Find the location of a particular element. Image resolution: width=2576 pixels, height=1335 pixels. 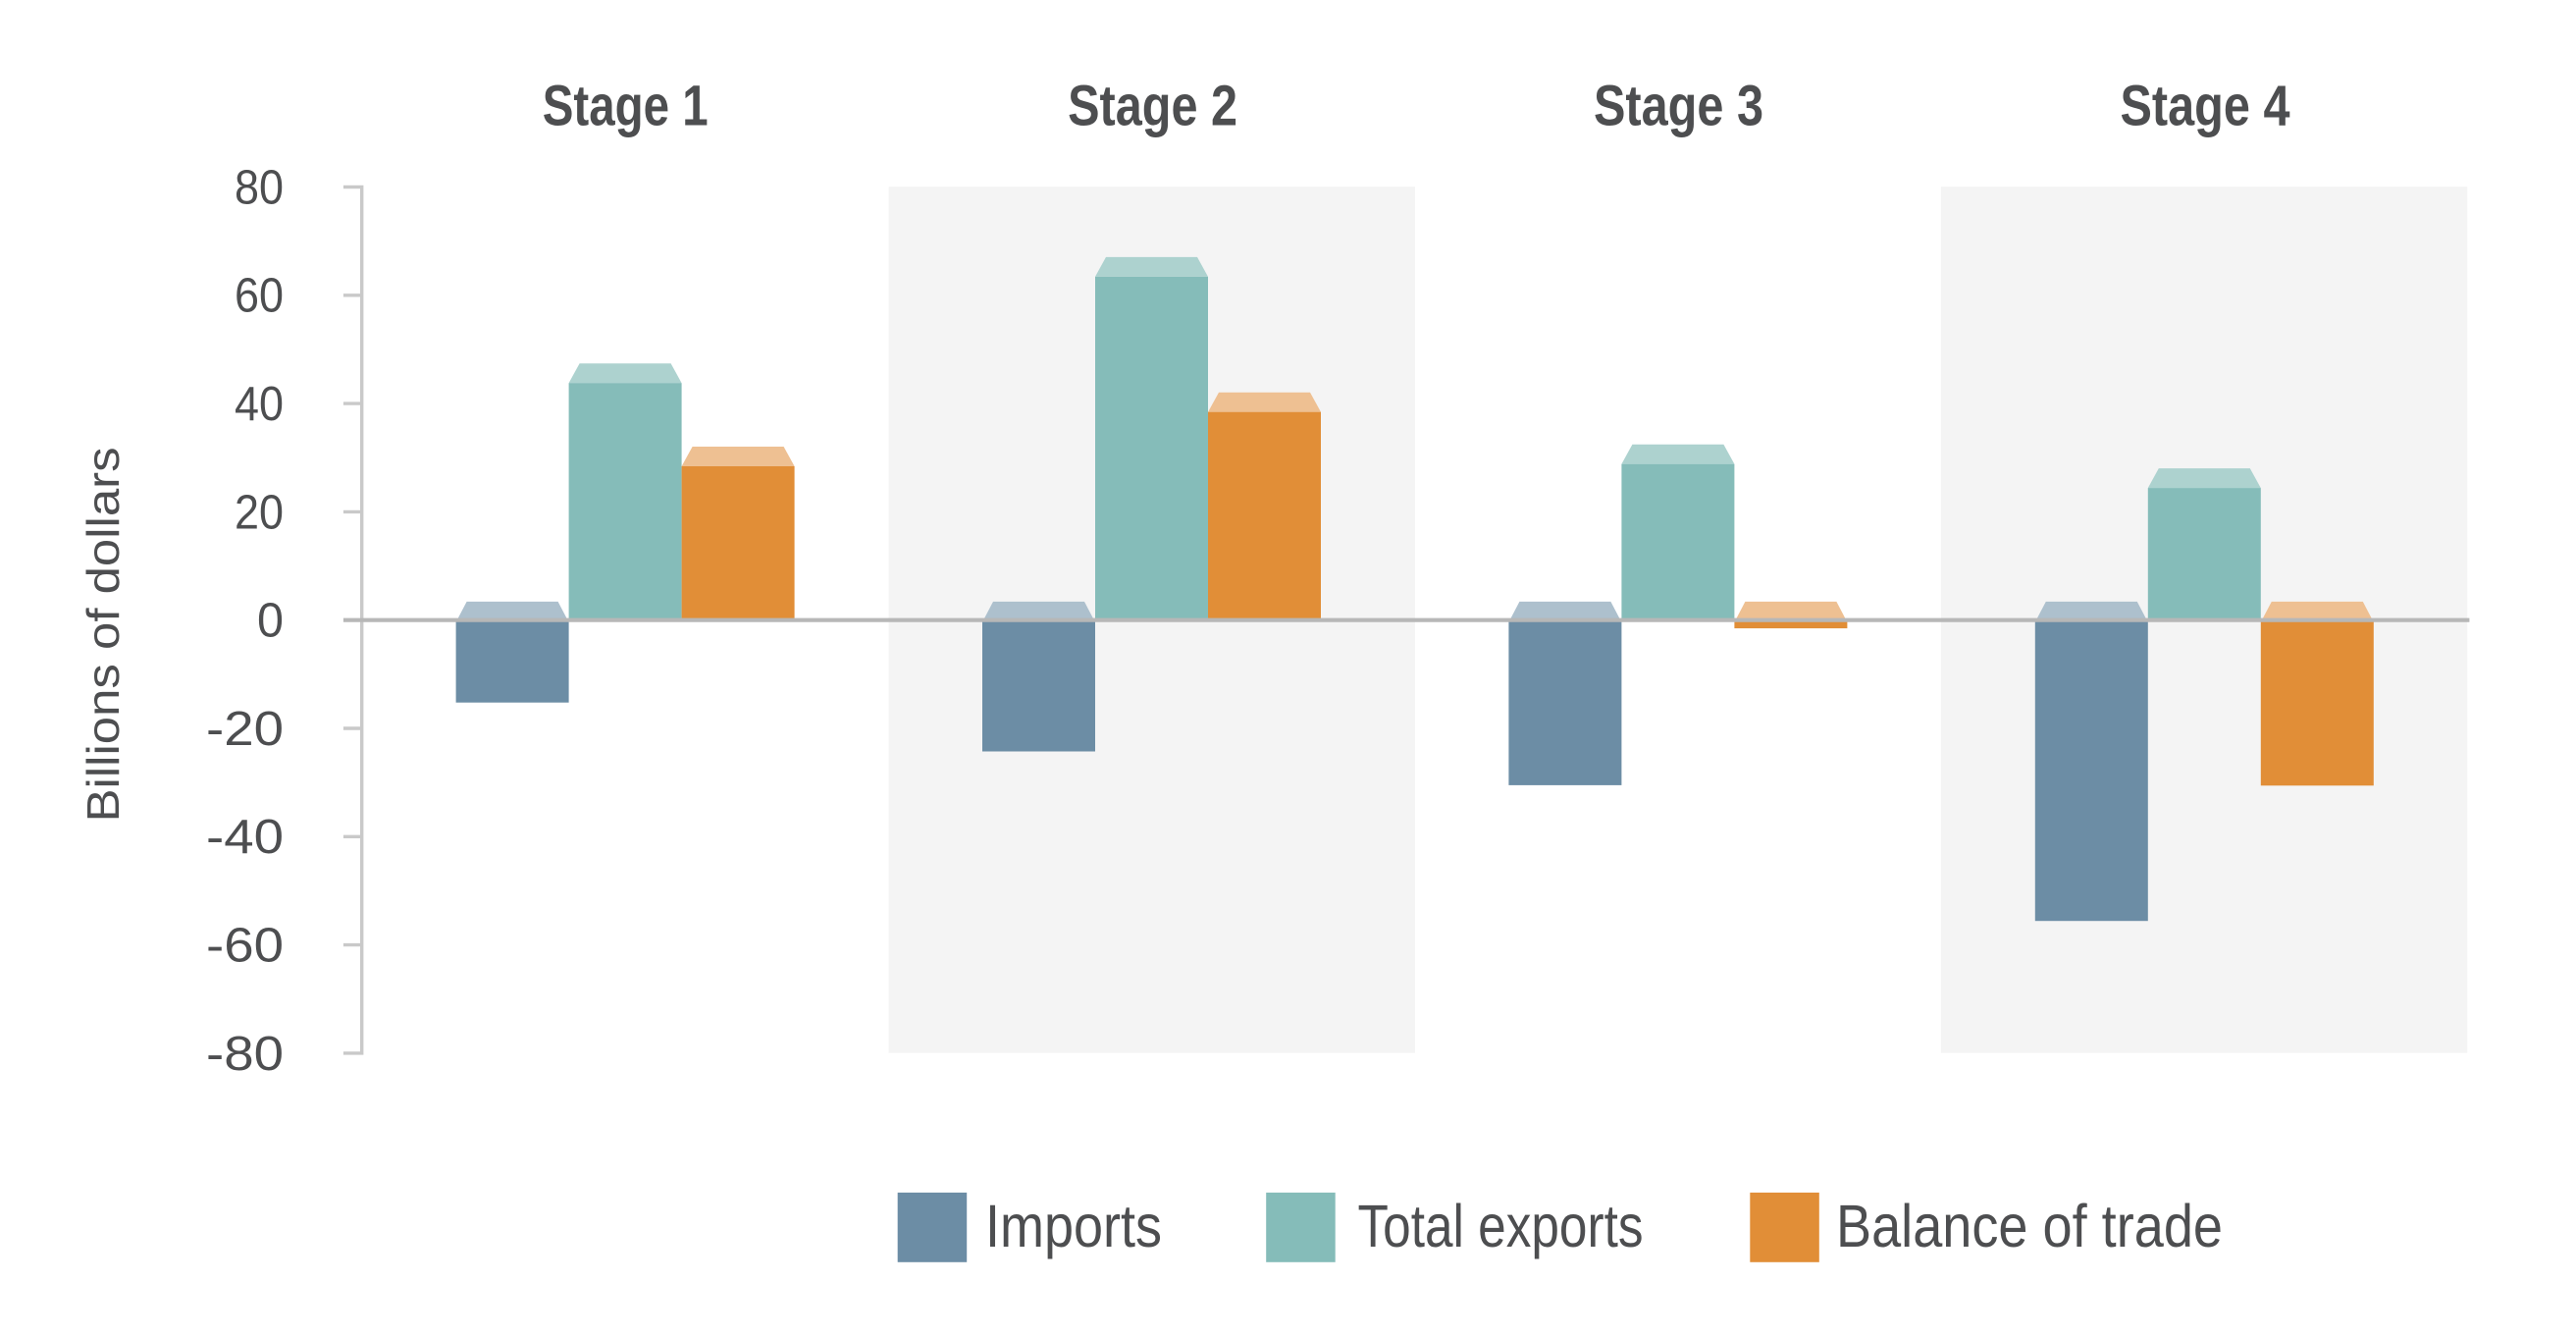

svg-text: -60 is located at coordinates (245, 946).